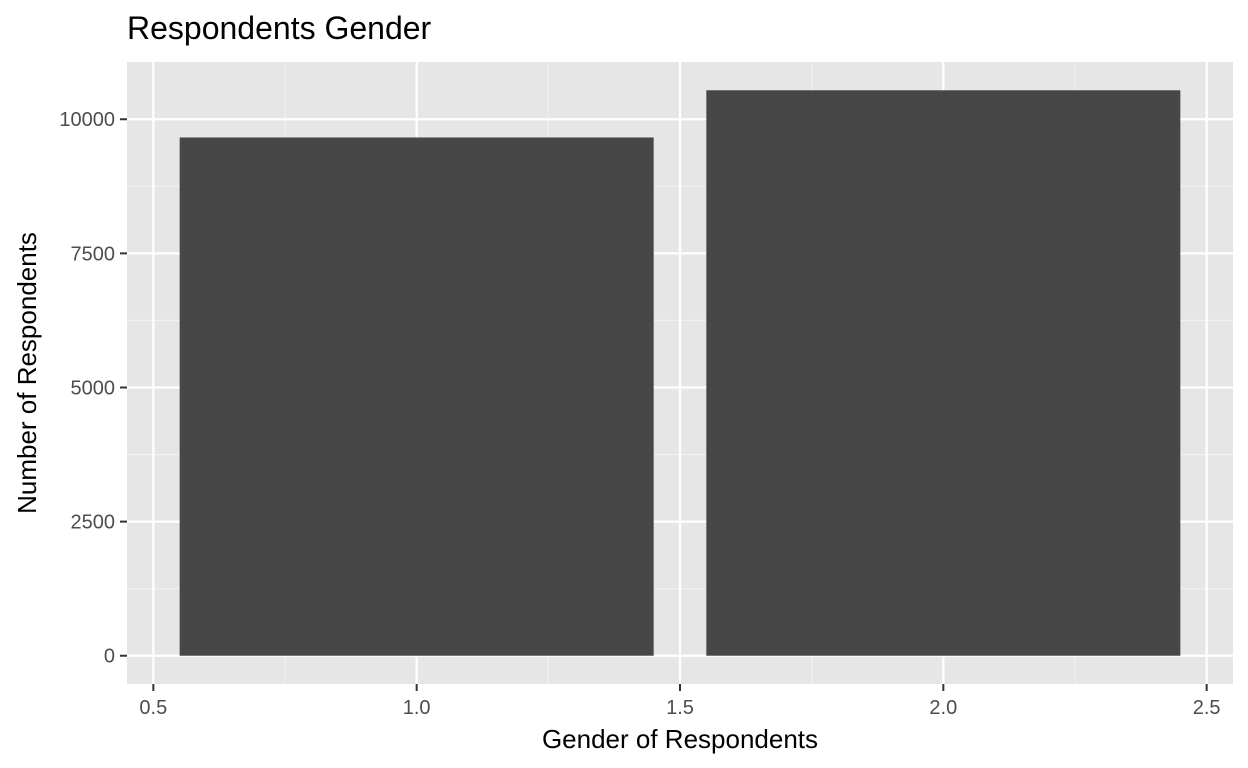  What do you see at coordinates (680, 708) in the screenshot?
I see `x-tick-label: 1.5` at bounding box center [680, 708].